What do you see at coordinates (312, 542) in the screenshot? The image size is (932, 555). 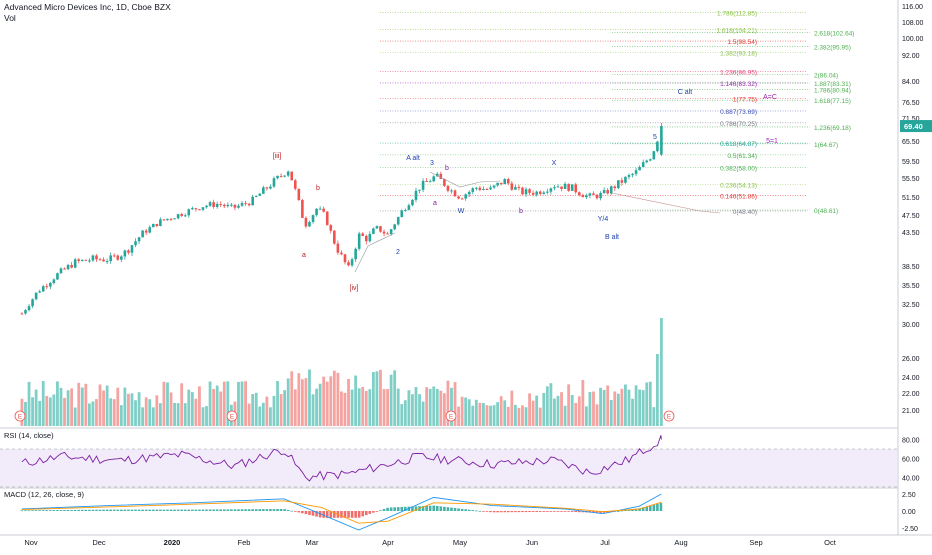 I see `x-axis-tick: Mar` at bounding box center [312, 542].